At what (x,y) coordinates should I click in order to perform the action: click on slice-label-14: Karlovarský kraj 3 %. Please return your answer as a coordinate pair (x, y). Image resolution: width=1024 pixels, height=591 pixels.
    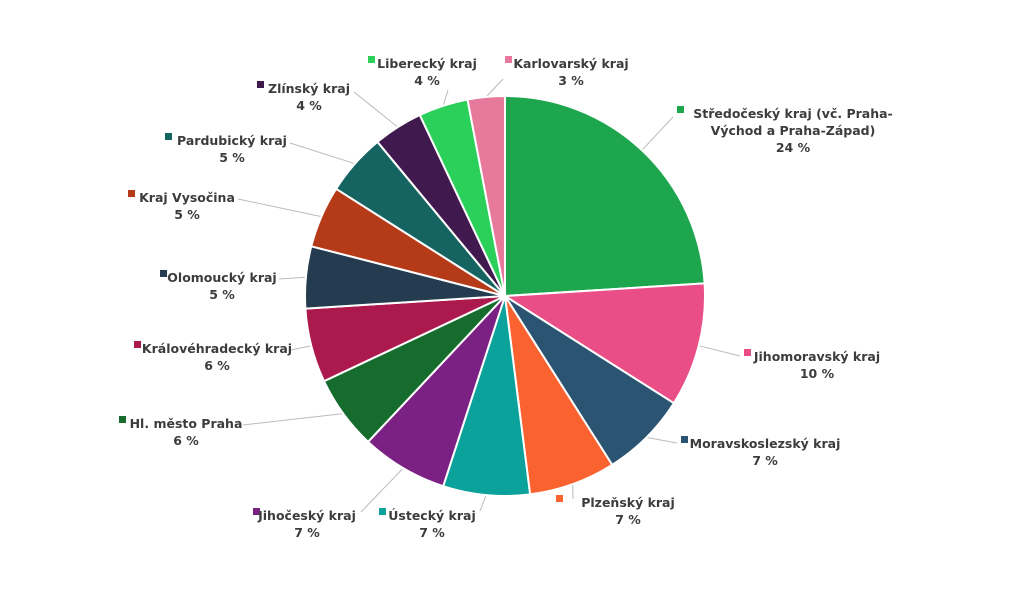
    Looking at the image, I should click on (570, 72).